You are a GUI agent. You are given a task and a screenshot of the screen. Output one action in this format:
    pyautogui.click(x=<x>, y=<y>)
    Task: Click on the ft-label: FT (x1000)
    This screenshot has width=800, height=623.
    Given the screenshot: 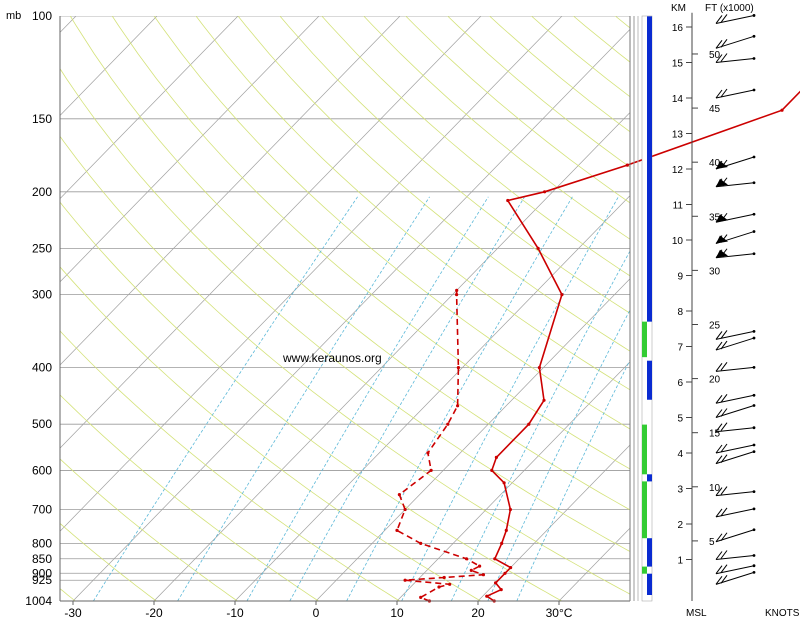 What is the action you would take?
    pyautogui.click(x=729, y=8)
    